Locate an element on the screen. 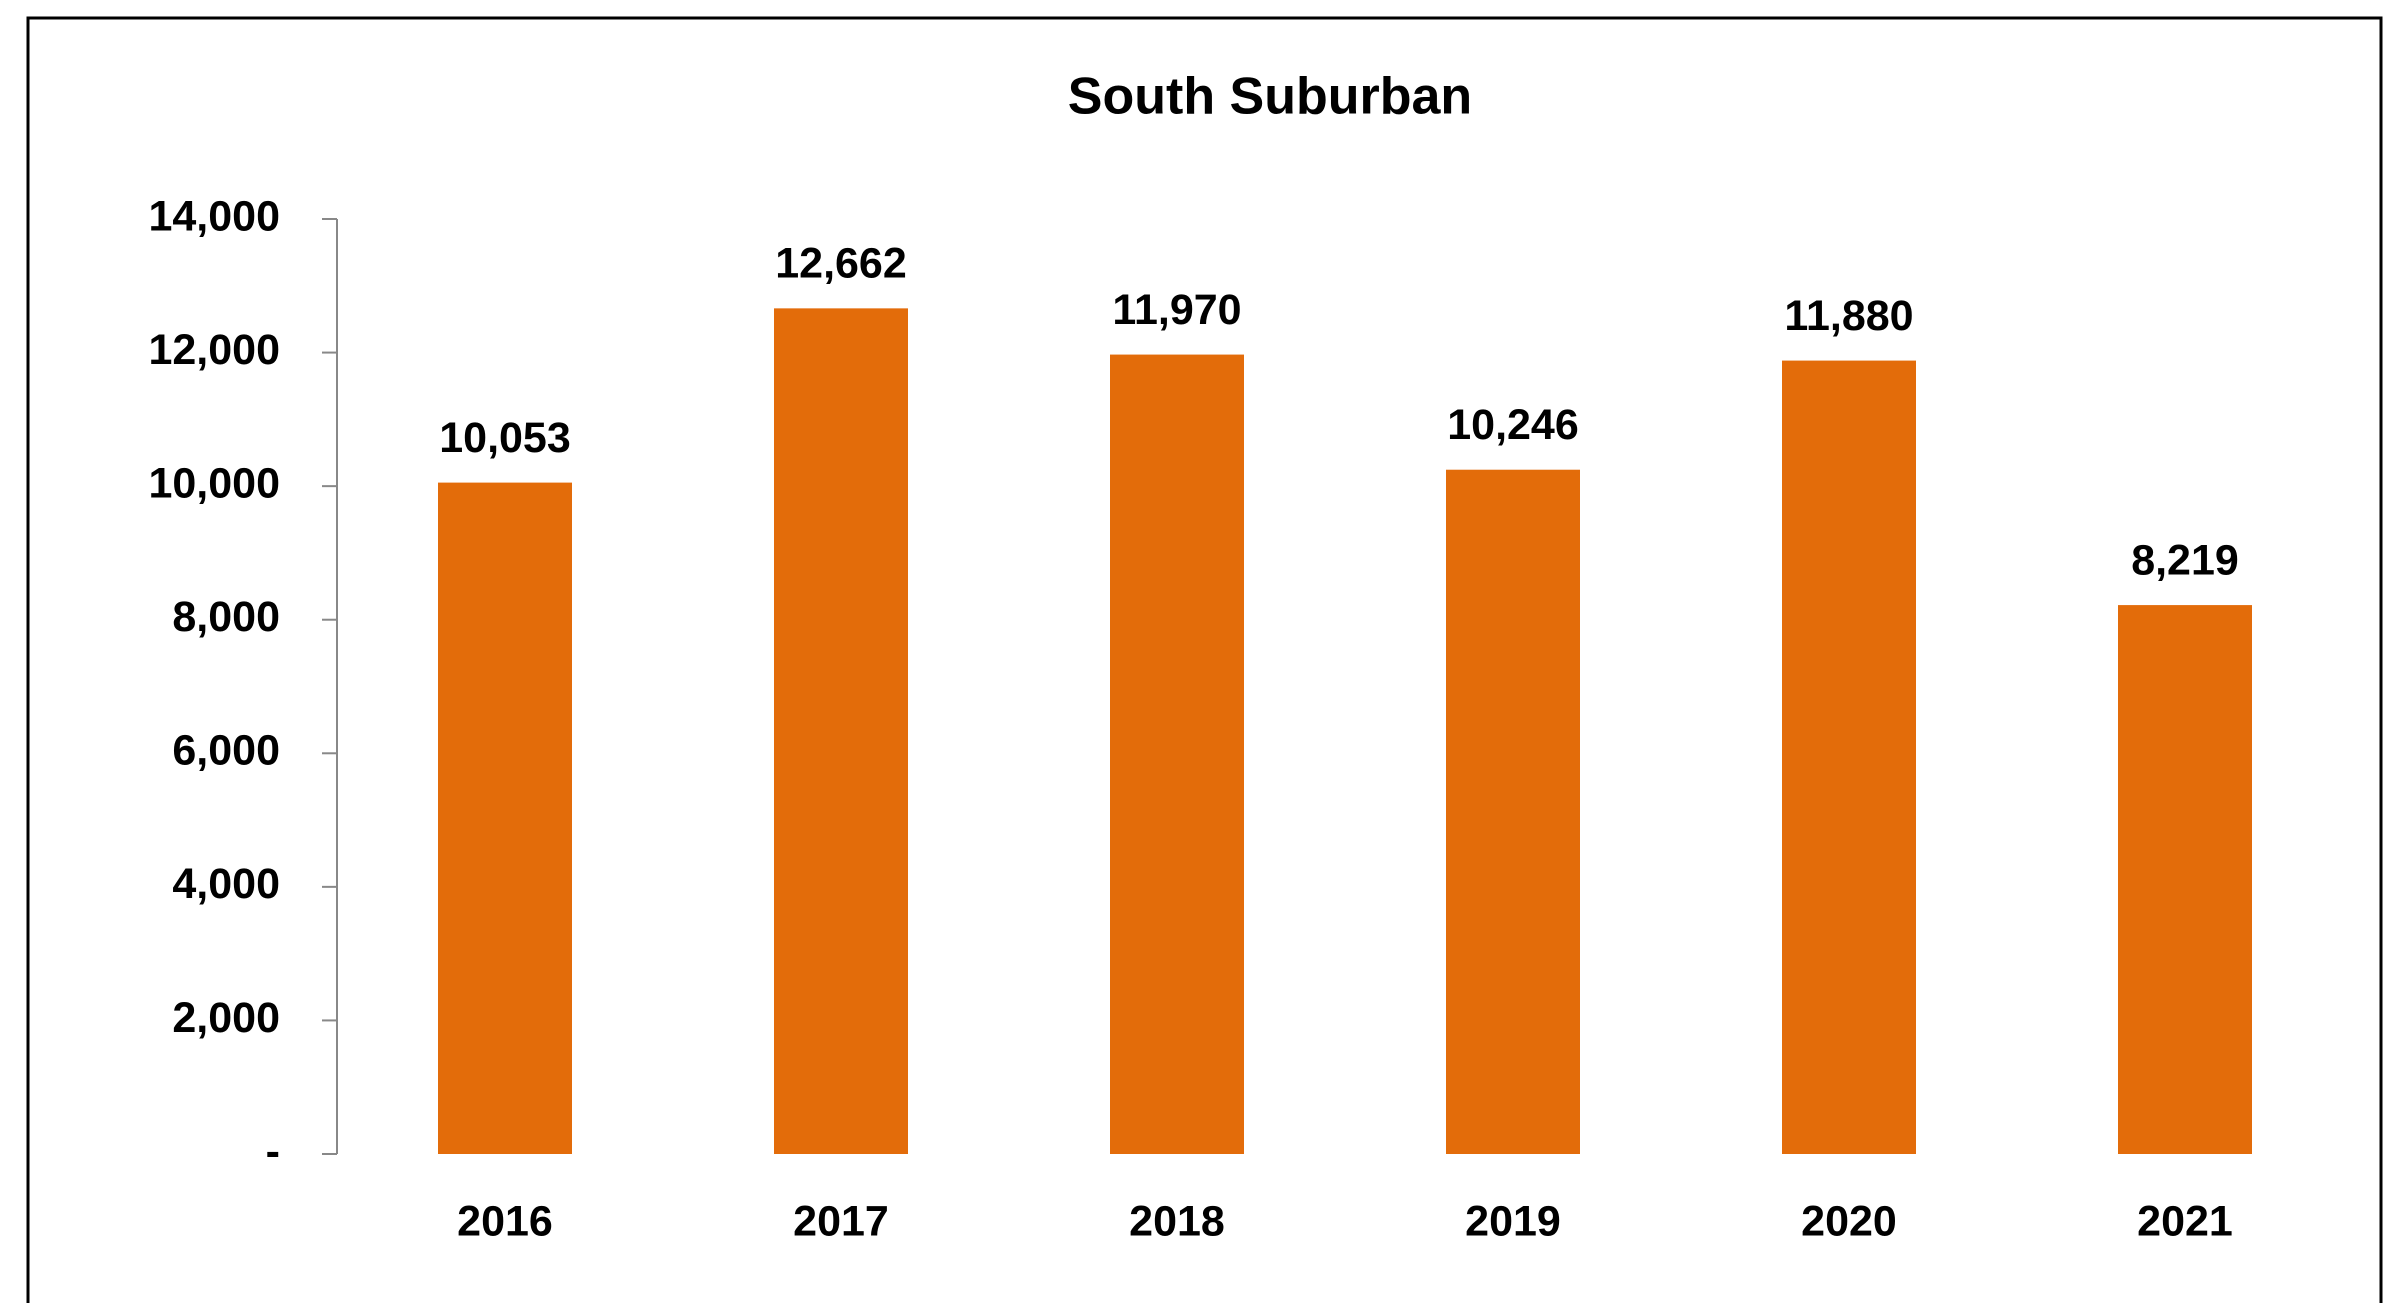  y-tick-label: 12,000 is located at coordinates (214, 350).